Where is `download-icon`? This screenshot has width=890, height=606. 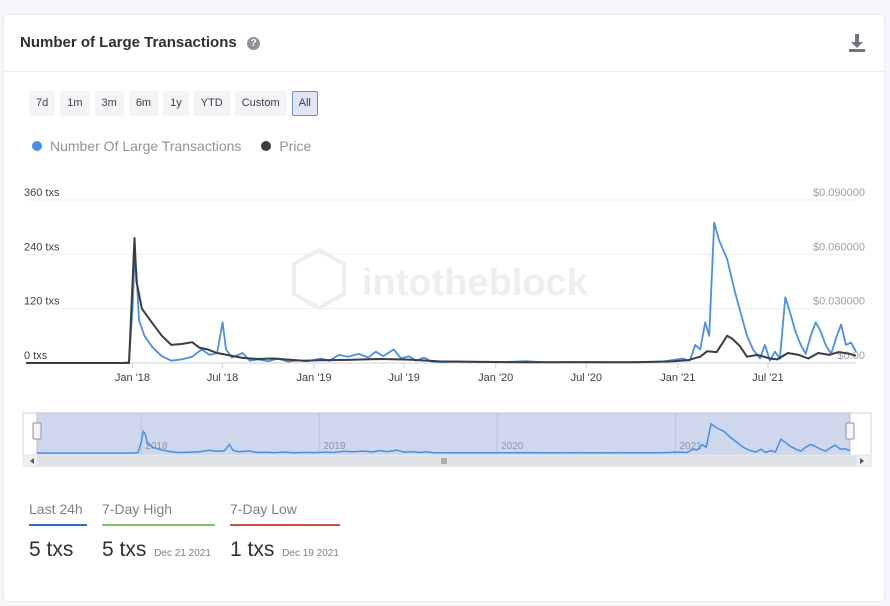
download-icon is located at coordinates (857, 43).